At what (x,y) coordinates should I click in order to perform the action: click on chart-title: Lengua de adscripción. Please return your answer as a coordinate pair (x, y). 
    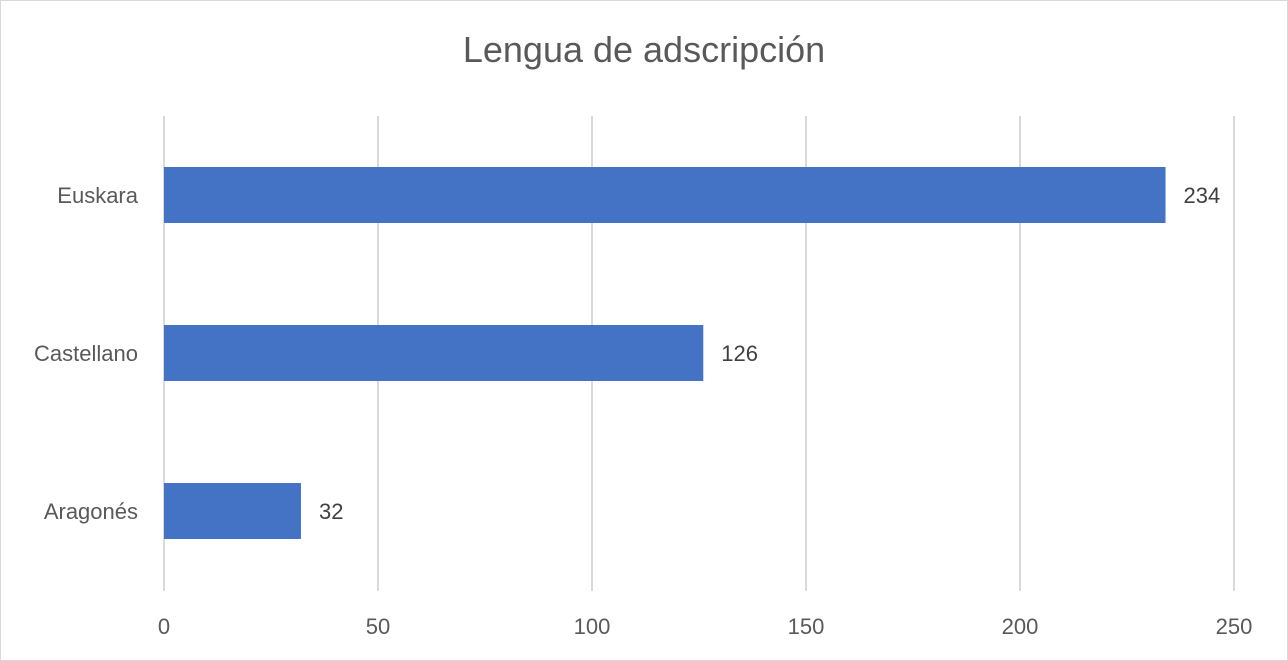
    Looking at the image, I should click on (644, 49).